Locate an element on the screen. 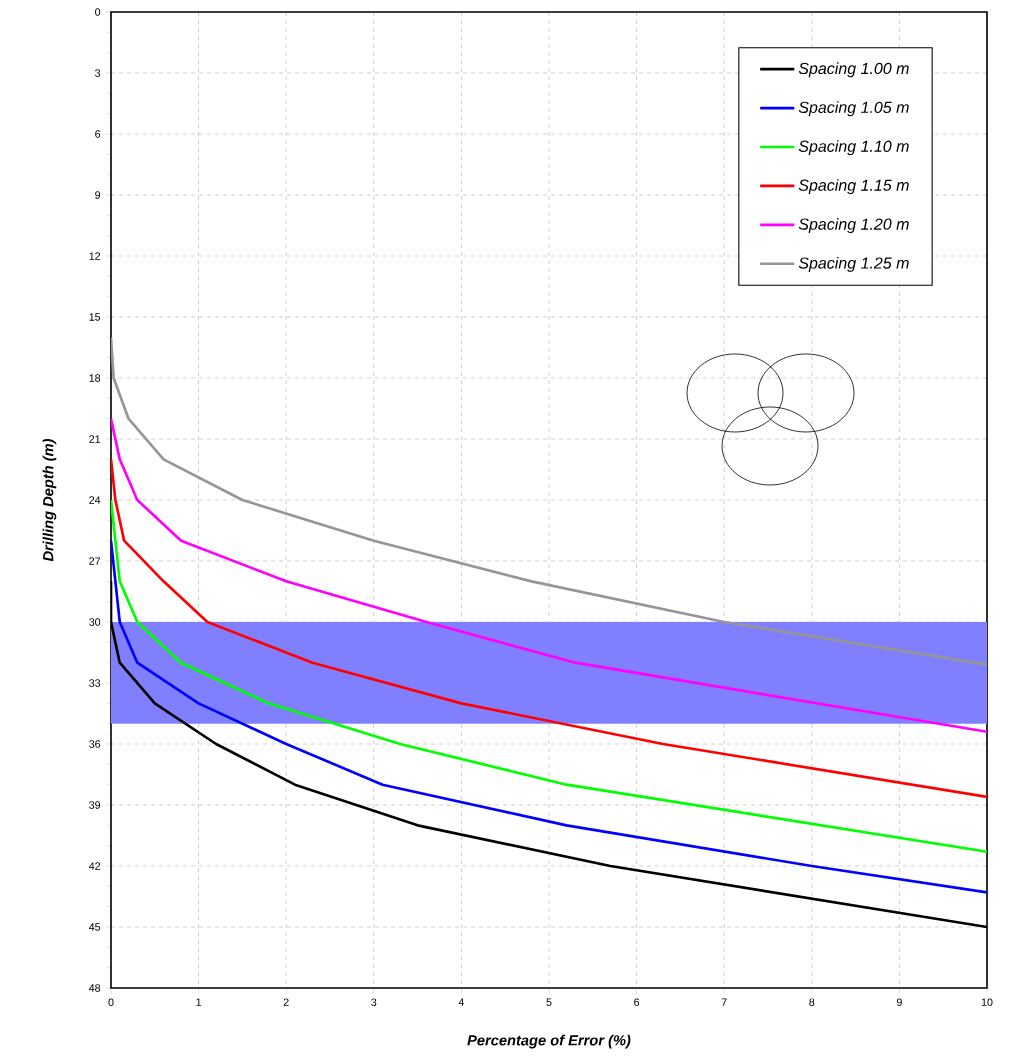  y-tick-label: 48 is located at coordinates (94, 988).